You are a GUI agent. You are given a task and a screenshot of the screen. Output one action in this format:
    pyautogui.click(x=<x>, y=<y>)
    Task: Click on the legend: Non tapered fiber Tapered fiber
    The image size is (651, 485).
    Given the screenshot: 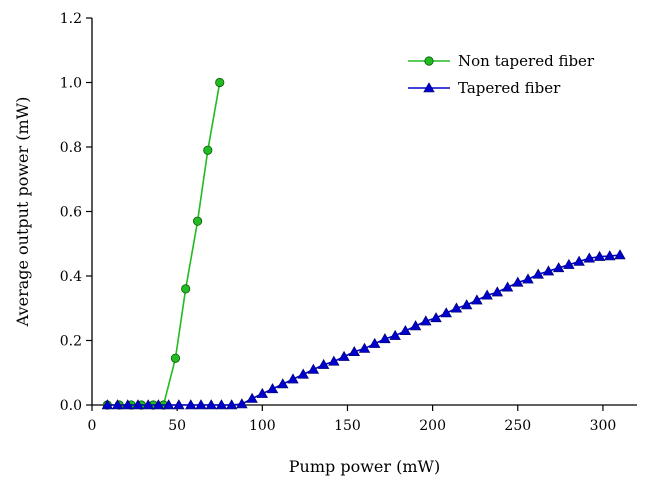 What is the action you would take?
    pyautogui.click(x=501, y=74)
    